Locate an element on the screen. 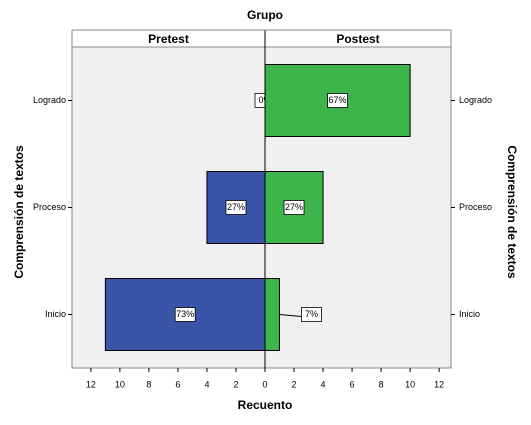  y-tick-label: Logrado is located at coordinates (49, 100).